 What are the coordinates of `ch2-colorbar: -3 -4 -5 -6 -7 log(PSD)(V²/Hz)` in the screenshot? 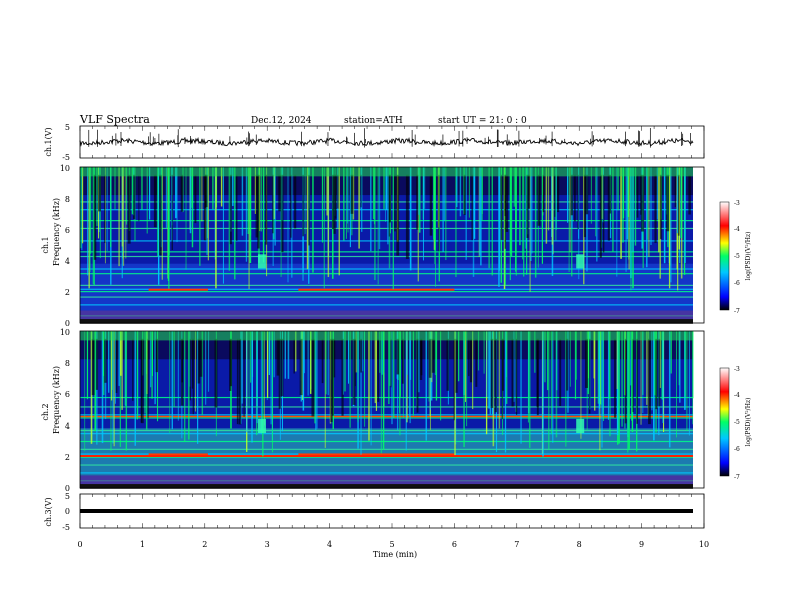 It's located at (735, 423).